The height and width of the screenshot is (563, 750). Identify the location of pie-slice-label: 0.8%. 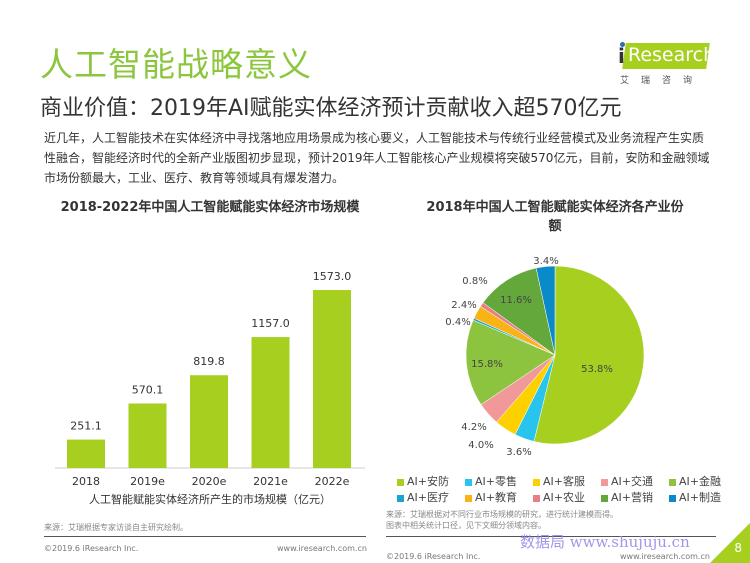
(474, 281).